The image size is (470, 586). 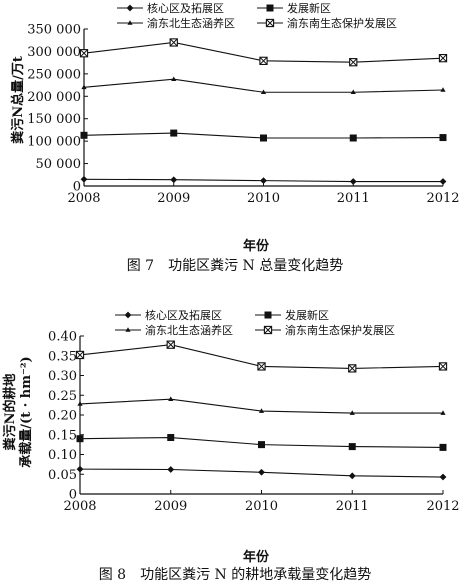 What do you see at coordinates (26, 411) in the screenshot?
I see `chart2-ylabel-line2: 承载量/(t · hm⁻²)` at bounding box center [26, 411].